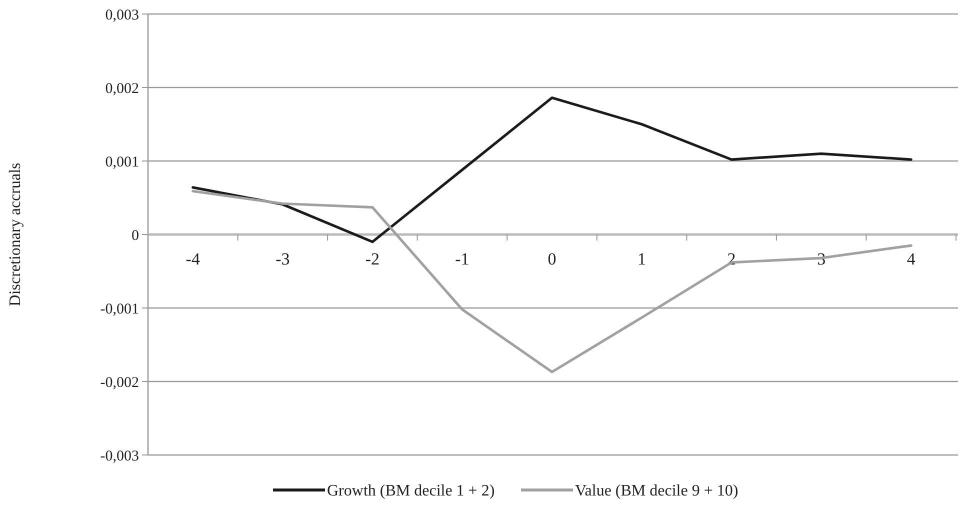  Describe the element at coordinates (119, 309) in the screenshot. I see `y-tick-label: -0,001` at that location.